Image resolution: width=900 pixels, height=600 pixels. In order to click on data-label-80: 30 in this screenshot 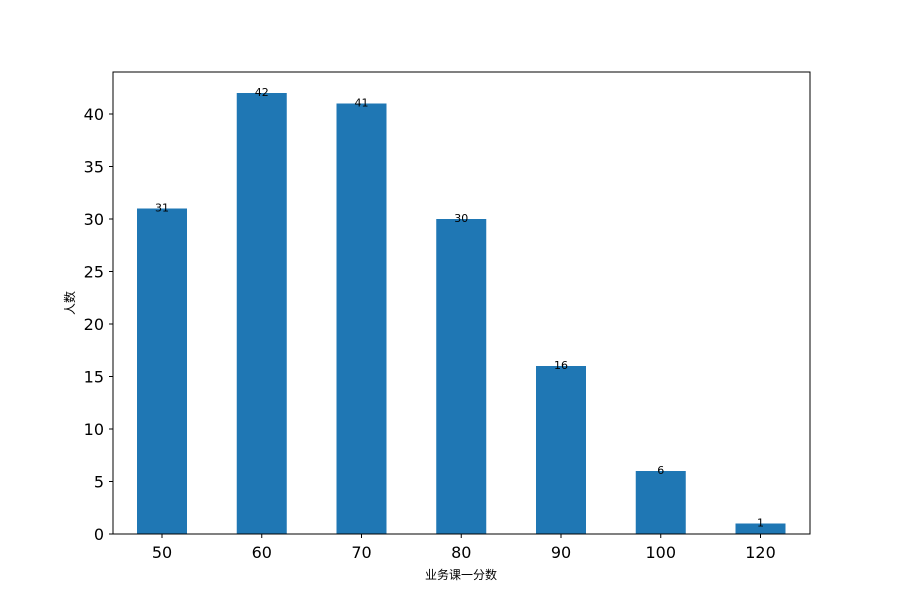, I will do `click(461, 218)`.